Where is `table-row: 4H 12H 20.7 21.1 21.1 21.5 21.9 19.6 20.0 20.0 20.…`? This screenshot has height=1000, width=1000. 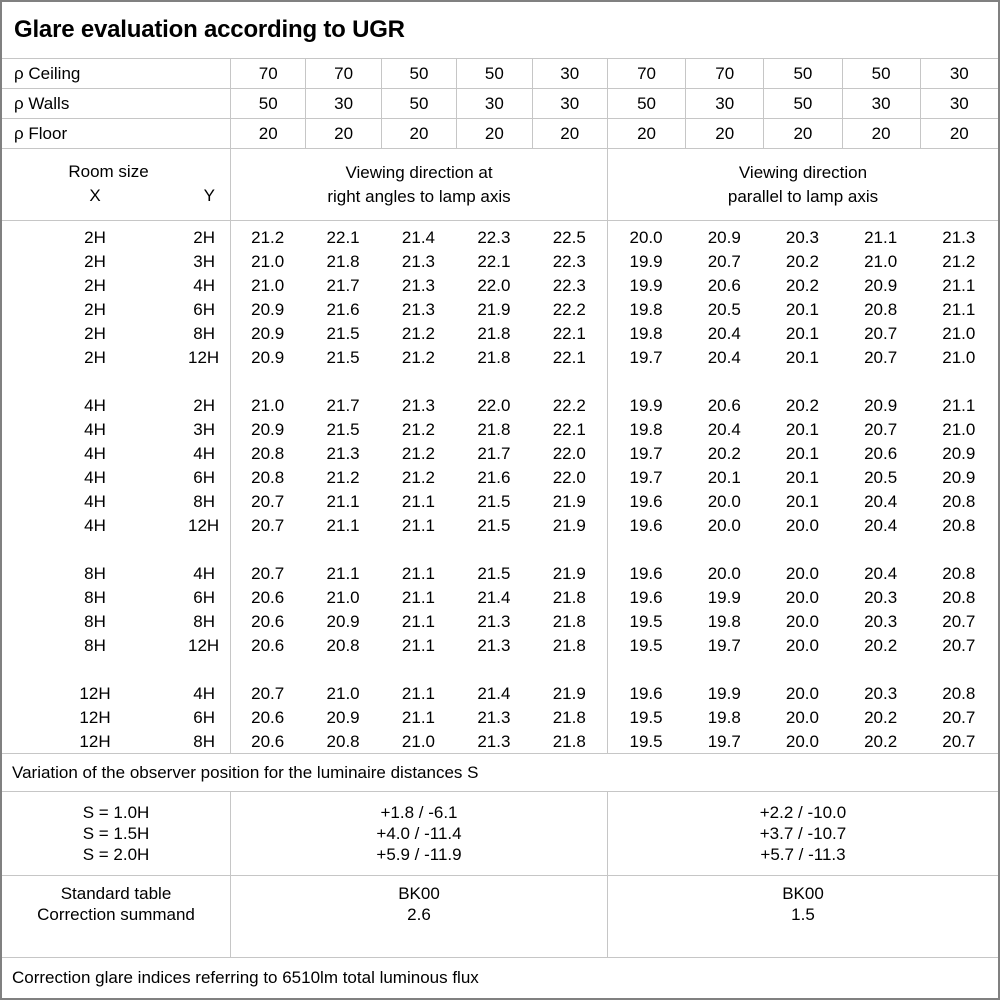
table-row: 4H 12H 20.7 21.1 21.1 21.5 21.9 19.6 20.0 20.0 20.… is located at coordinates (500, 526).